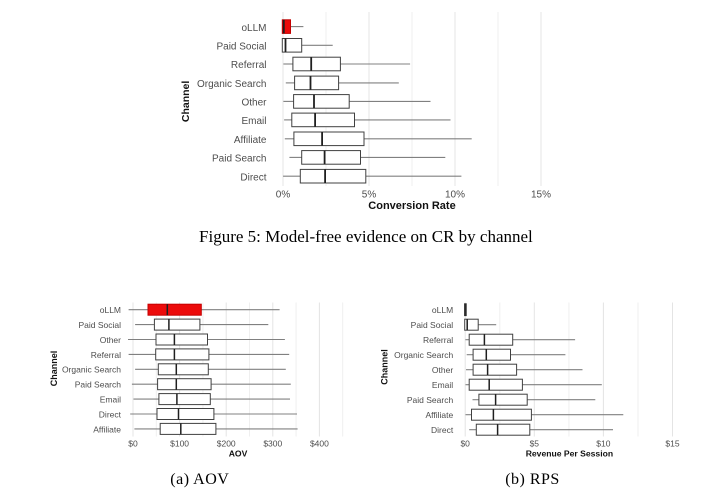 The width and height of the screenshot is (707, 497). What do you see at coordinates (272, 443) in the screenshot?
I see `svg-text: $300` at bounding box center [272, 443].